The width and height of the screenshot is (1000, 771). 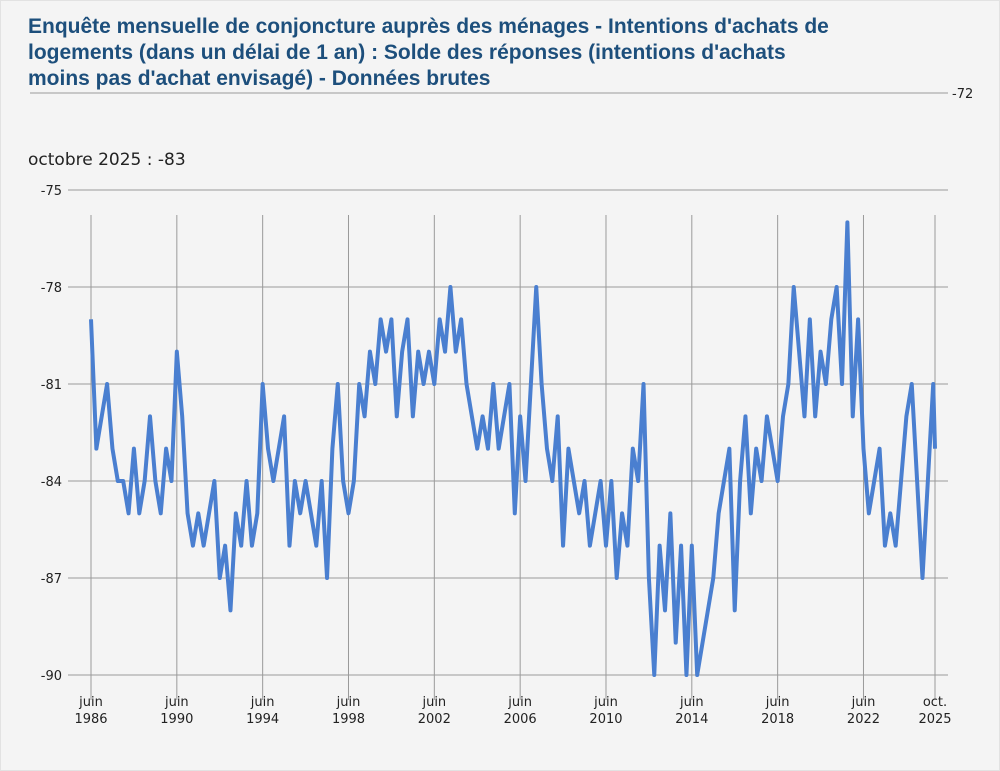 I want to click on x-tick-label: 1986, so click(x=90, y=719).